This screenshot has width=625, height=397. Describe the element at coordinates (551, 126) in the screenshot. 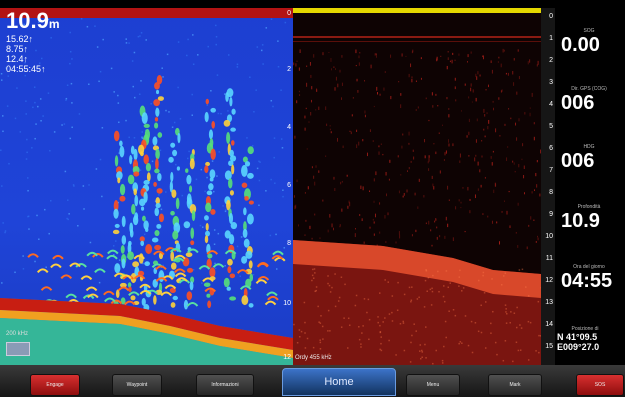

I see `scale-label: 5` at that location.